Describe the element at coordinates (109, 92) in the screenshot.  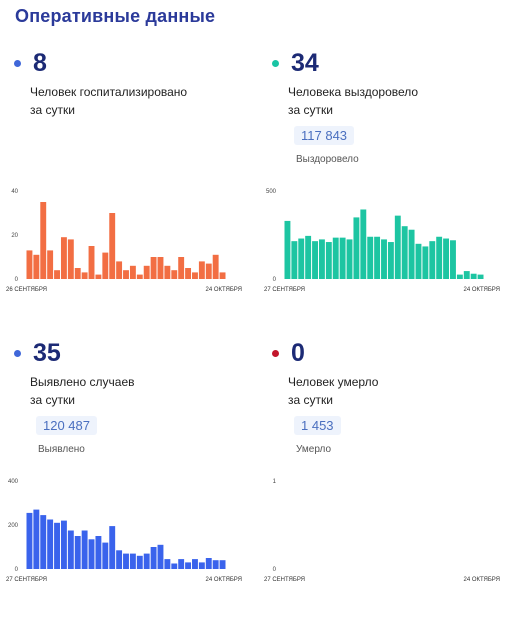
I see `stat-description-line1: Человек госпитализировано` at that location.